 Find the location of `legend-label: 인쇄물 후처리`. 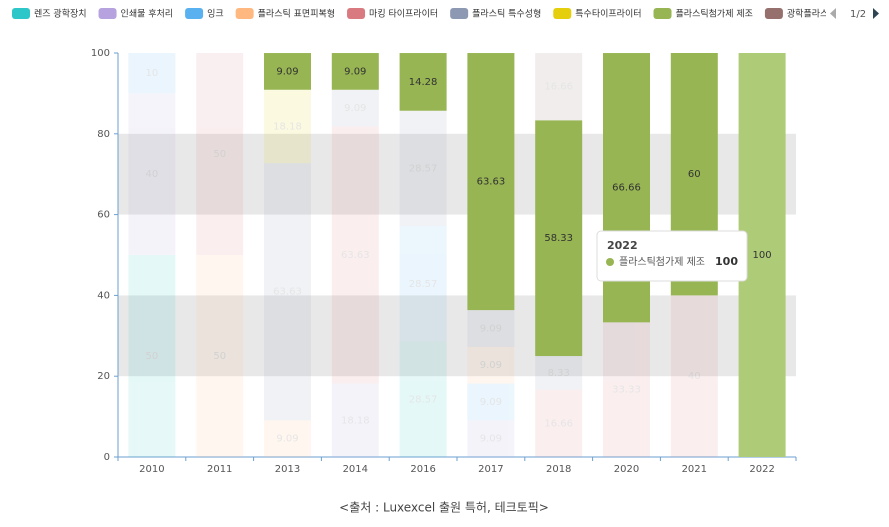

legend-label: 인쇄물 후처리 is located at coordinates (147, 14).